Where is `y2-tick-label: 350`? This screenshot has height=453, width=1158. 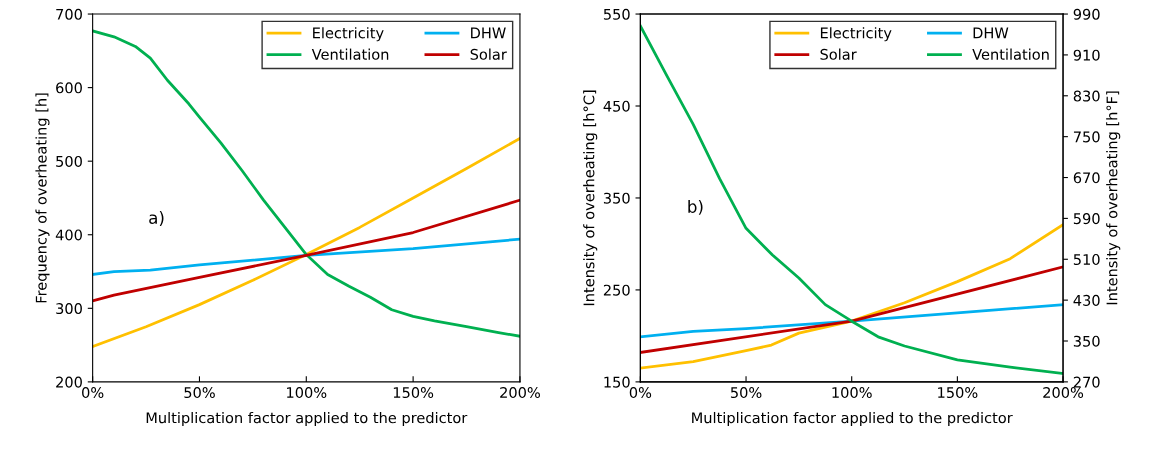
y2-tick-label: 350 is located at coordinates (1086, 341).